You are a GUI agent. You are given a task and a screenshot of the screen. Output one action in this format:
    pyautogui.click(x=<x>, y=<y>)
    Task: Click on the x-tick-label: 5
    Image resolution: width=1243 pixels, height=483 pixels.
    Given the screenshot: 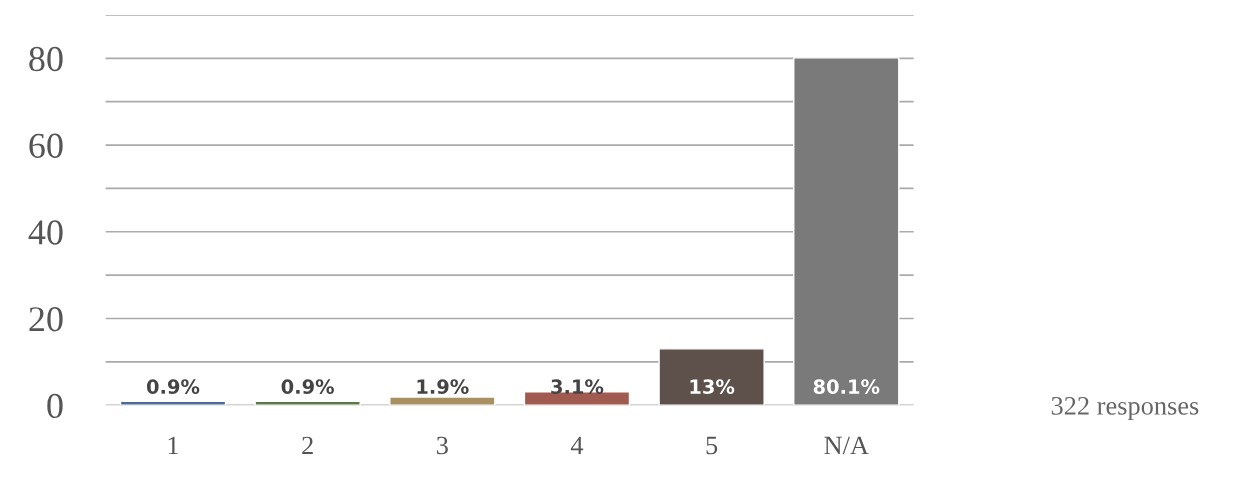 What is the action you would take?
    pyautogui.click(x=712, y=445)
    